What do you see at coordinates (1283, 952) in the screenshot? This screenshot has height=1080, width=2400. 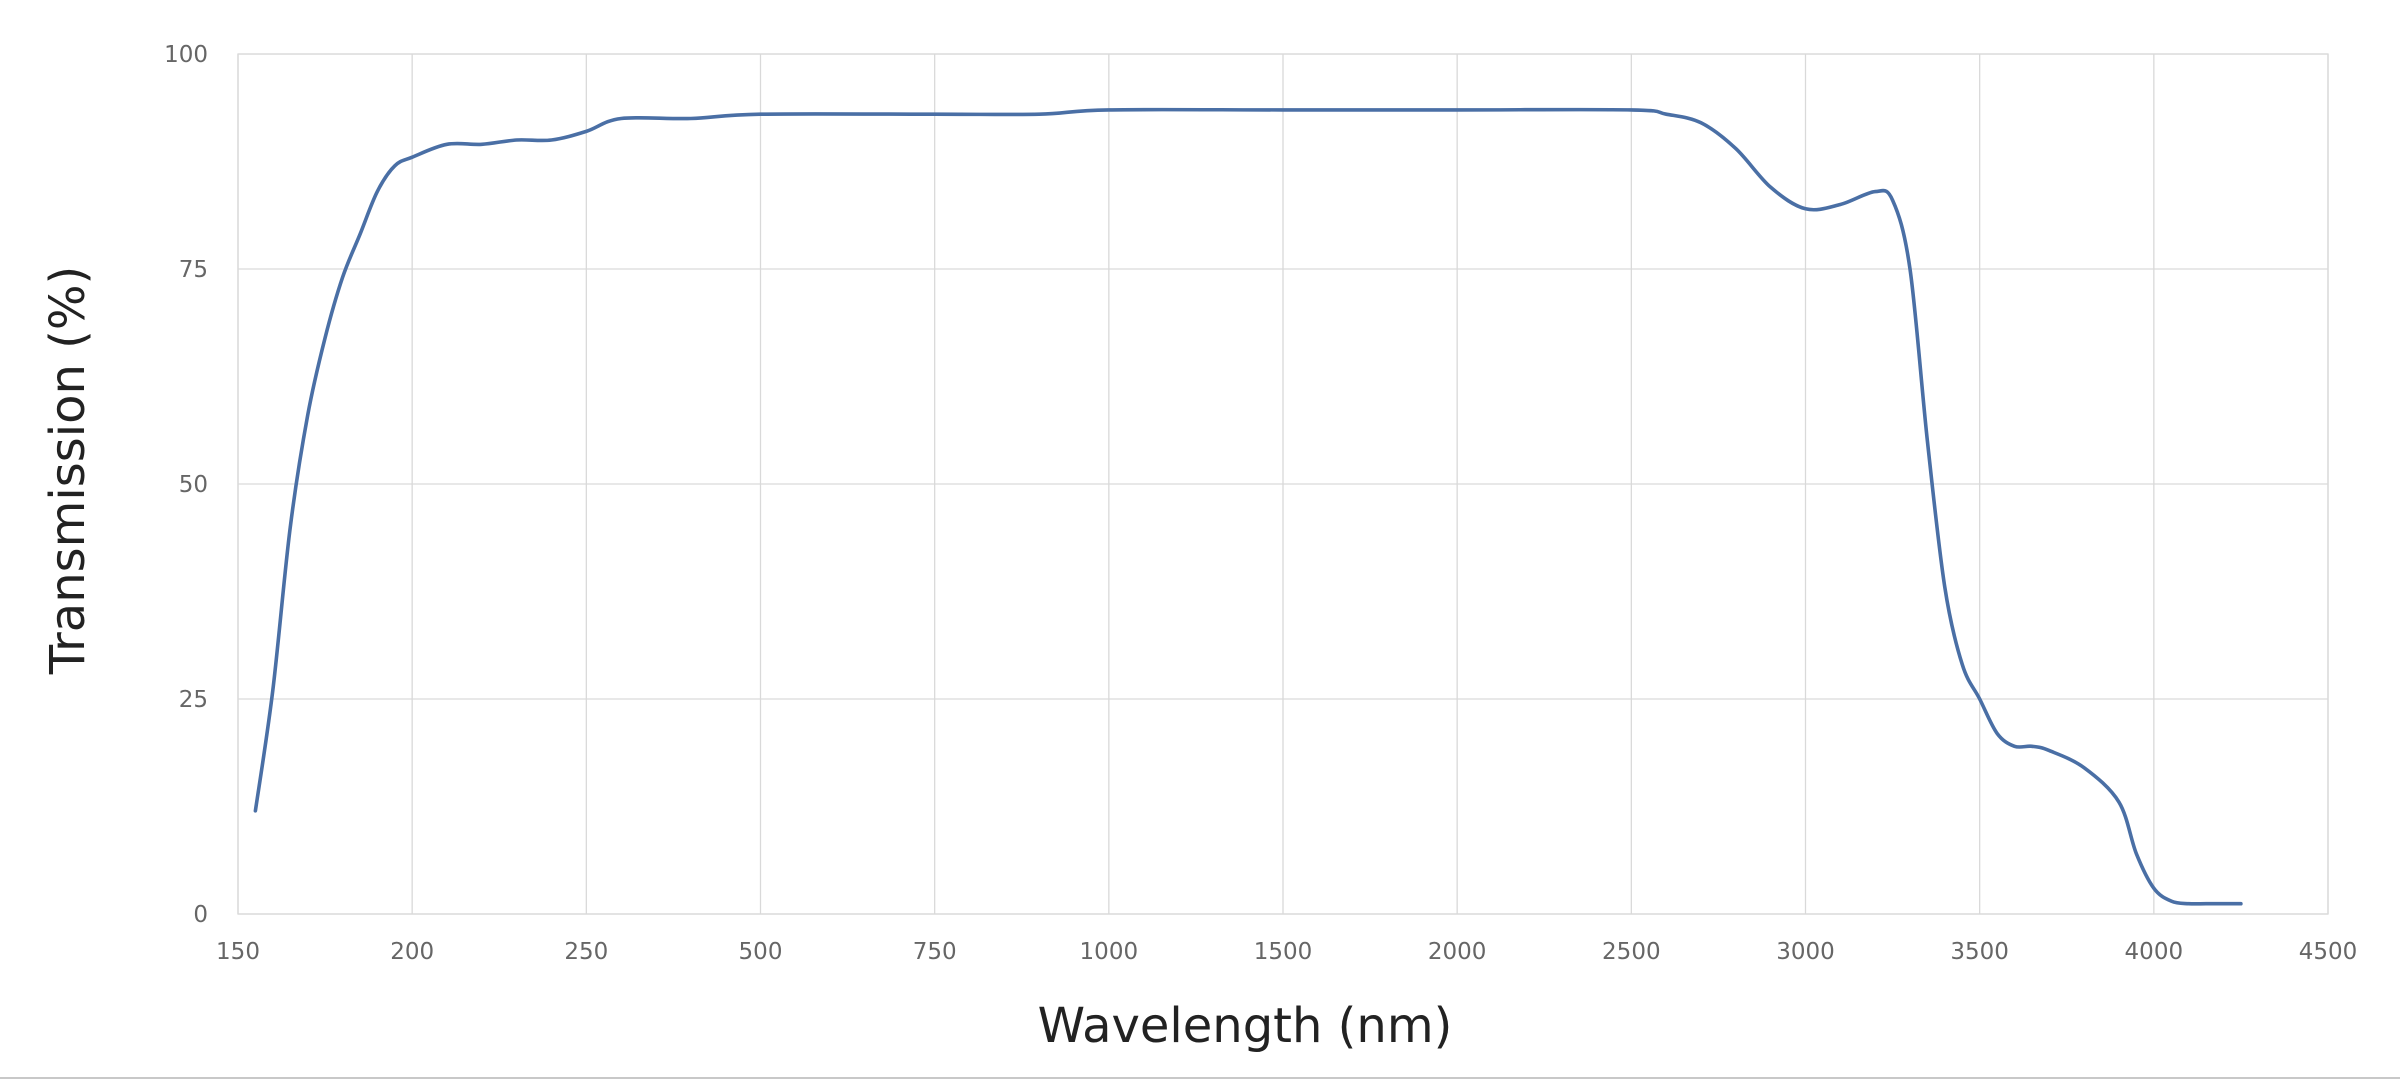 I see `x-tick-label: 1500` at bounding box center [1283, 952].